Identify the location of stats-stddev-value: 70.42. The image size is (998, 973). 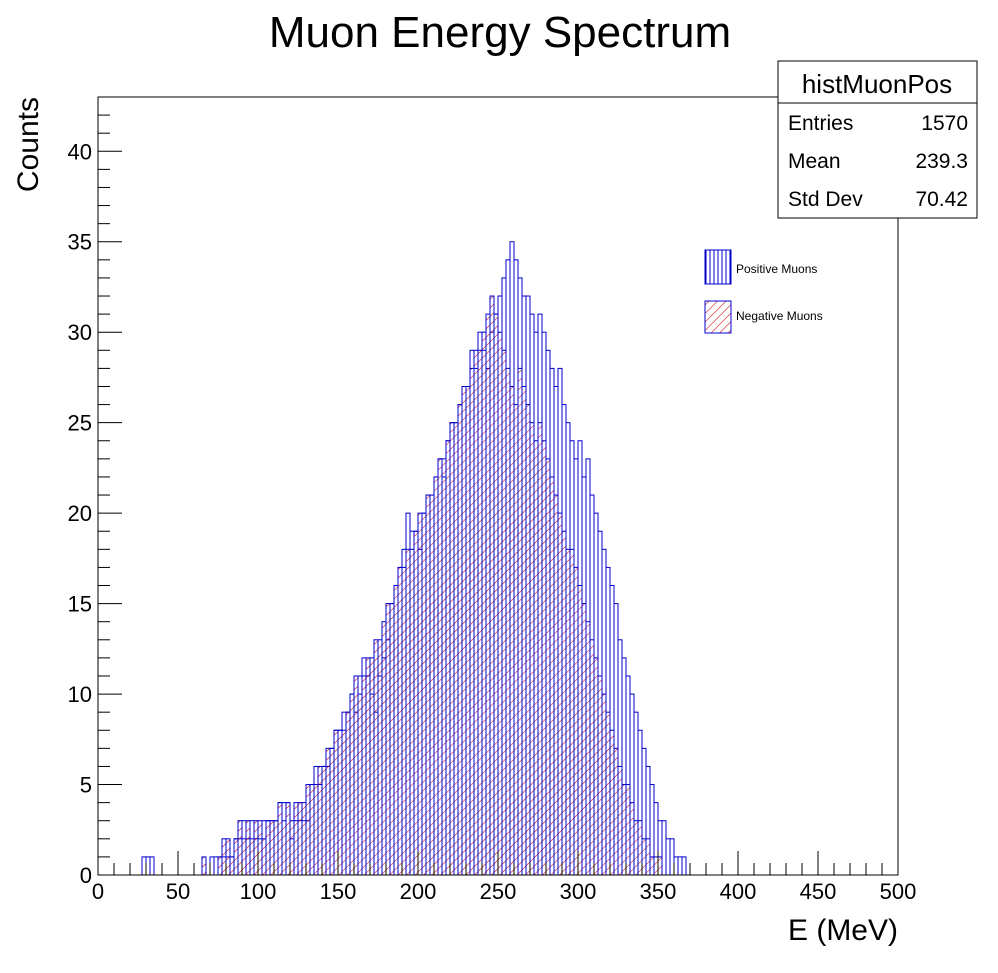
(941, 199).